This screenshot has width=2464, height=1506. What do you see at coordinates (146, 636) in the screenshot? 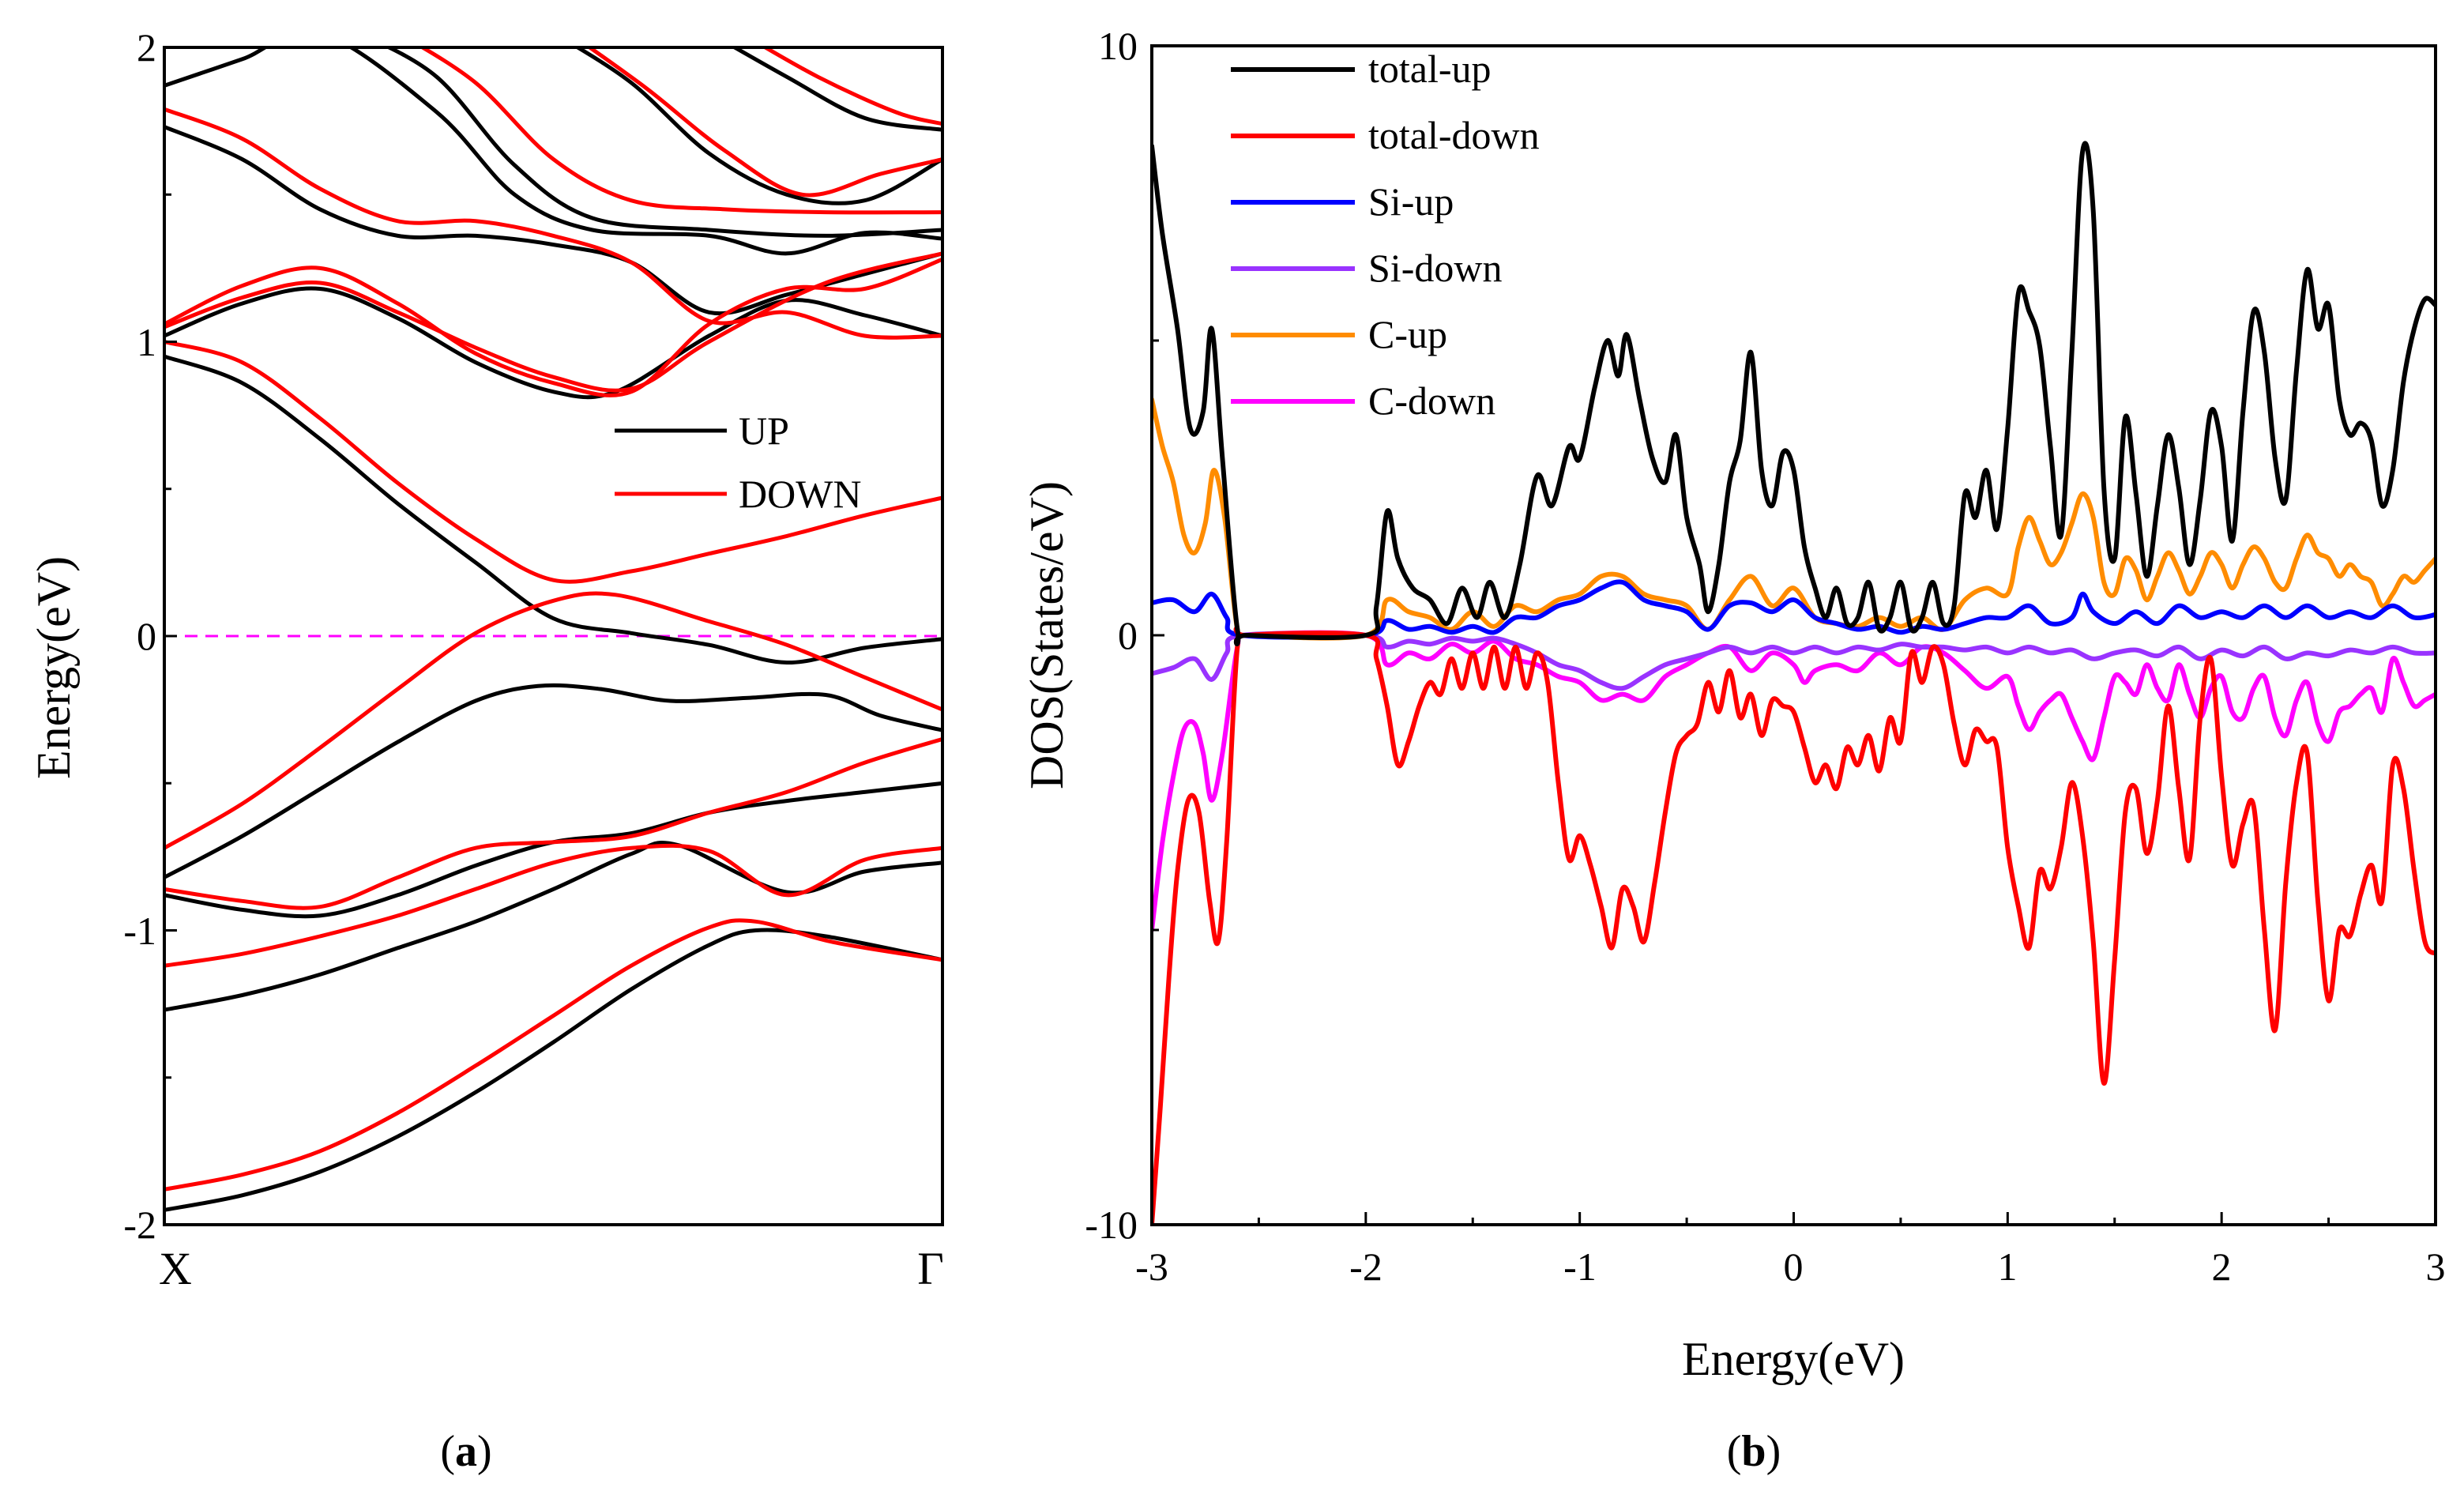
I see `a-y-tick-label: 0` at bounding box center [146, 636].